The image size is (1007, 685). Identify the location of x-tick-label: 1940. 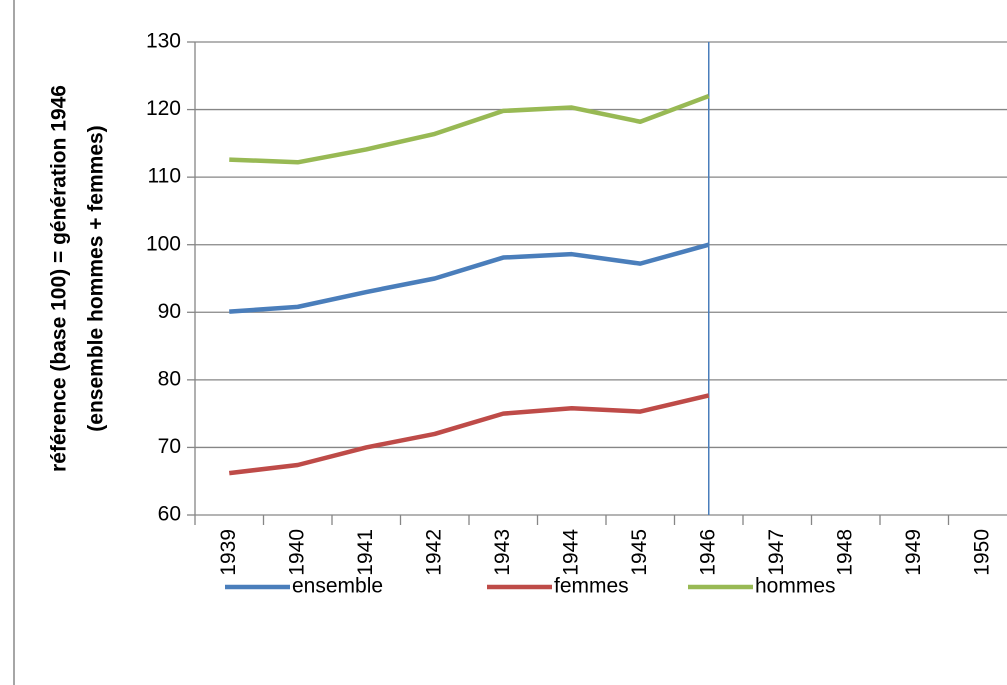
(296, 552).